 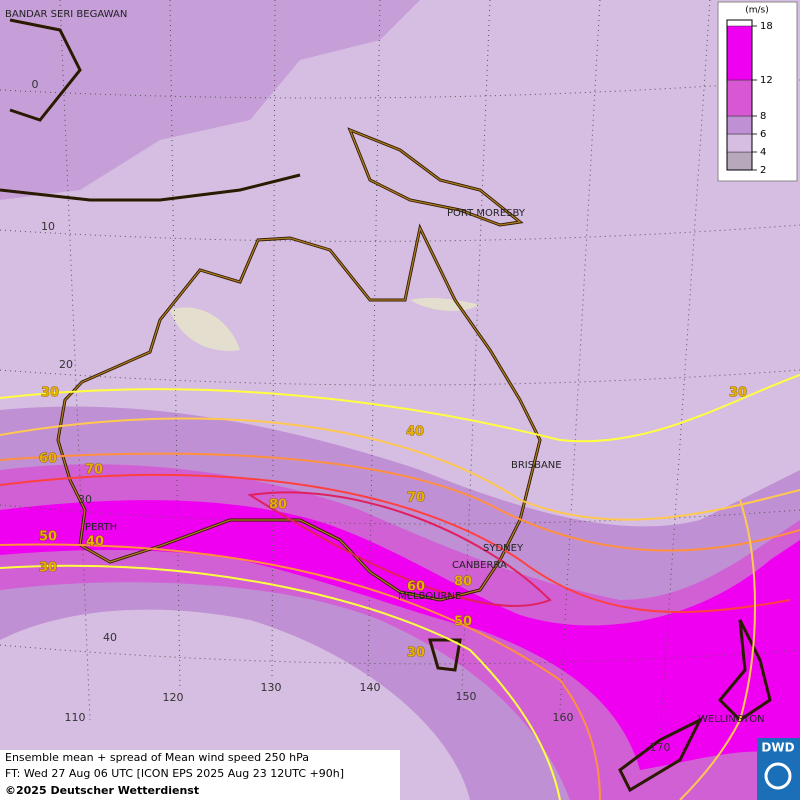 What do you see at coordinates (731, 719) in the screenshot?
I see `city-label: WELLINGTON` at bounding box center [731, 719].